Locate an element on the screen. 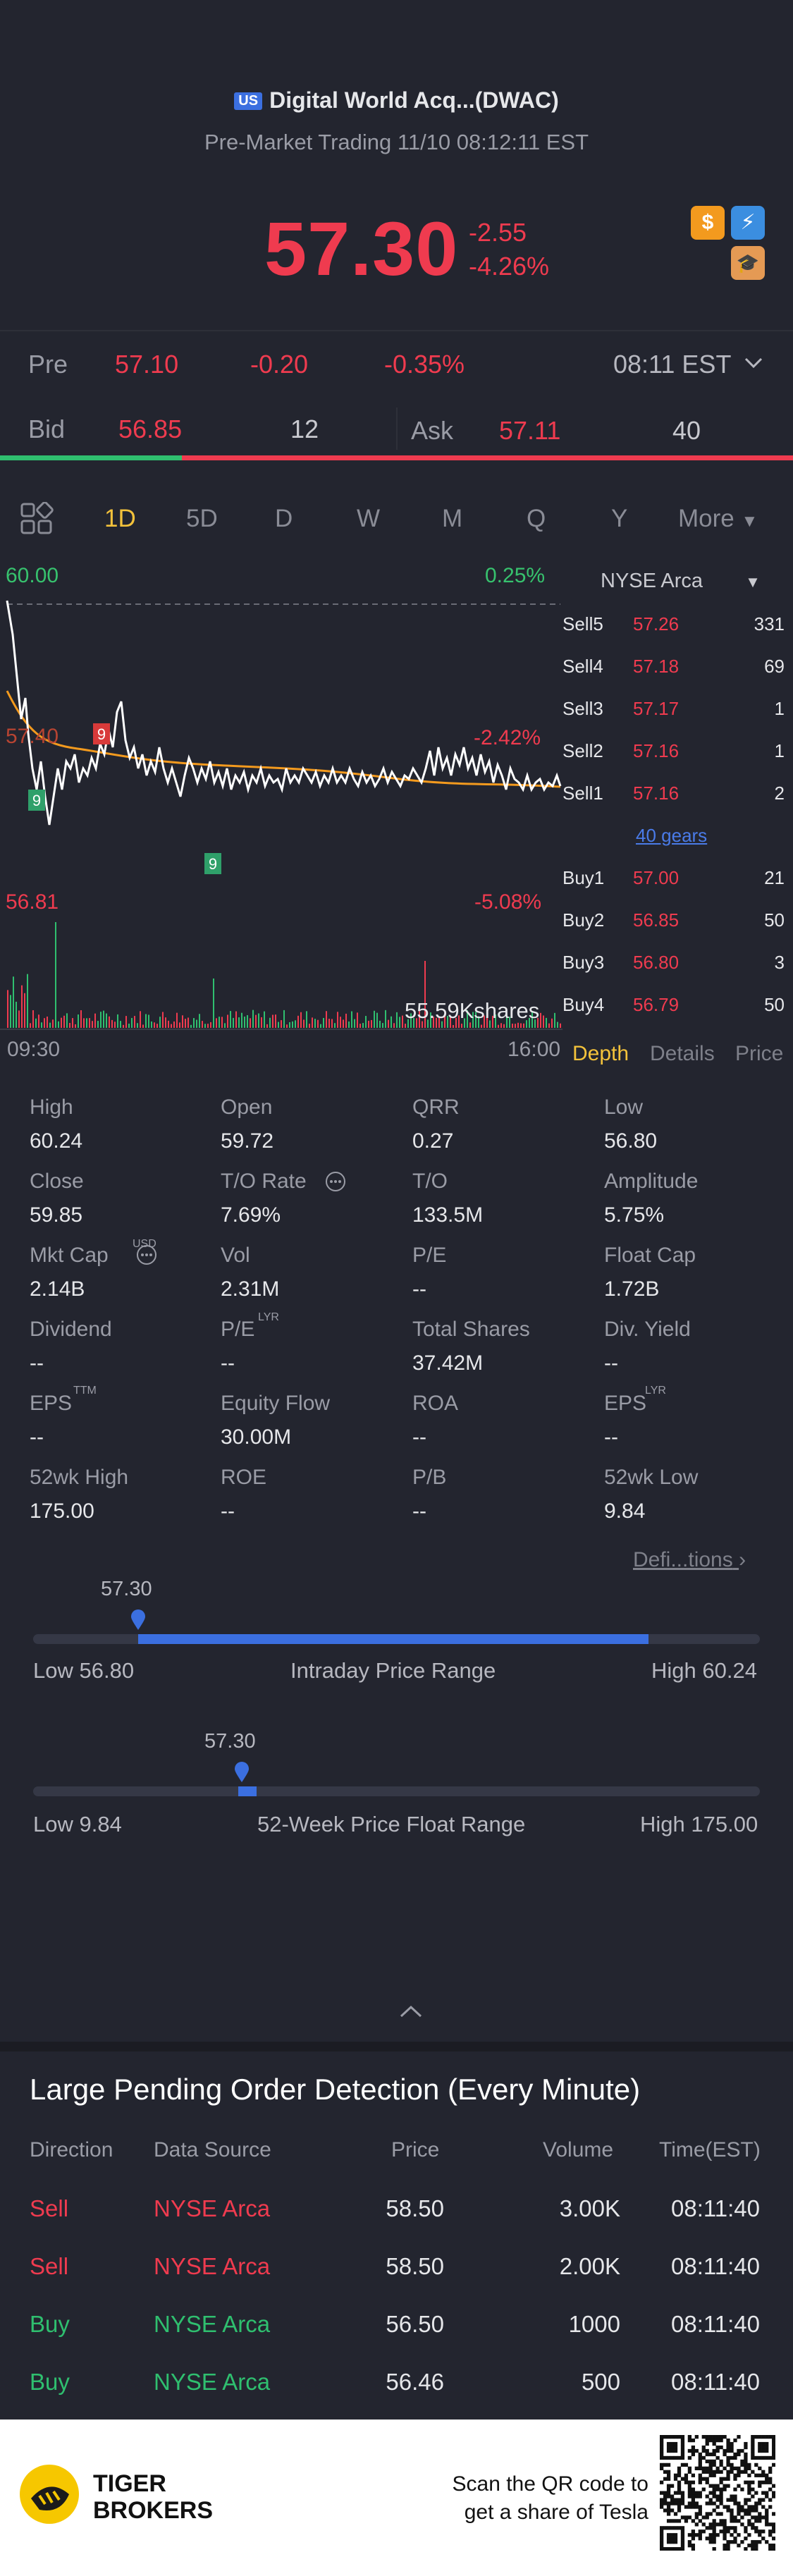  layout-grid-icon is located at coordinates (37, 520).